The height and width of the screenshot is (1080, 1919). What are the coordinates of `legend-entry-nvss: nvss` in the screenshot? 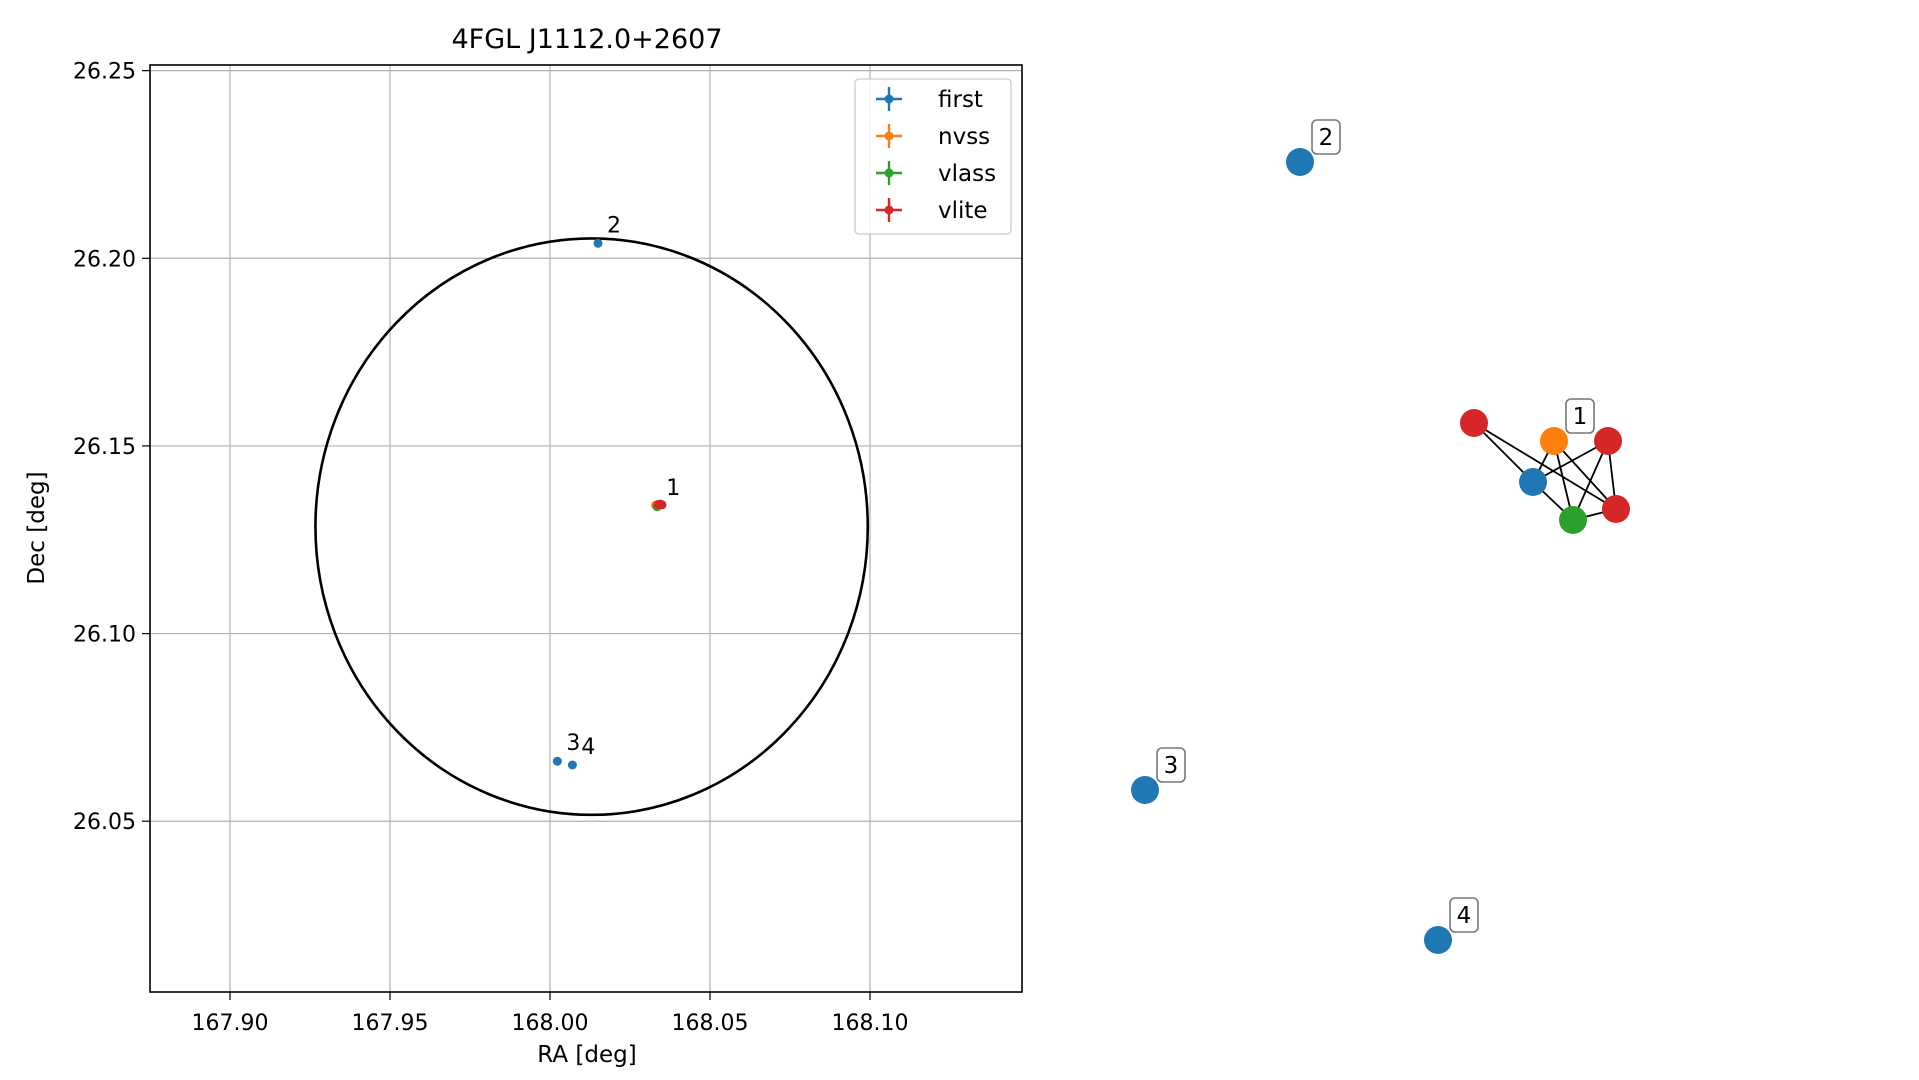 It's located at (933, 137).